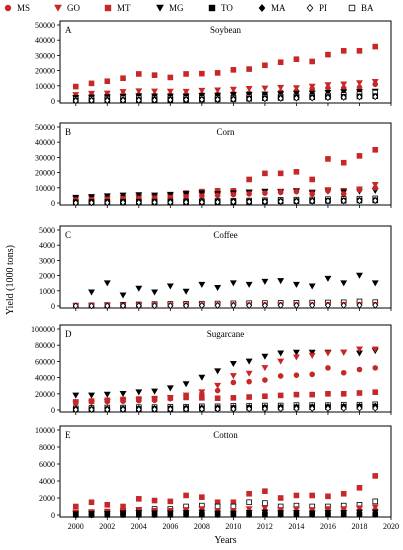  Describe the element at coordinates (225, 334) in the screenshot. I see `panel-title: Sugarcane` at that location.